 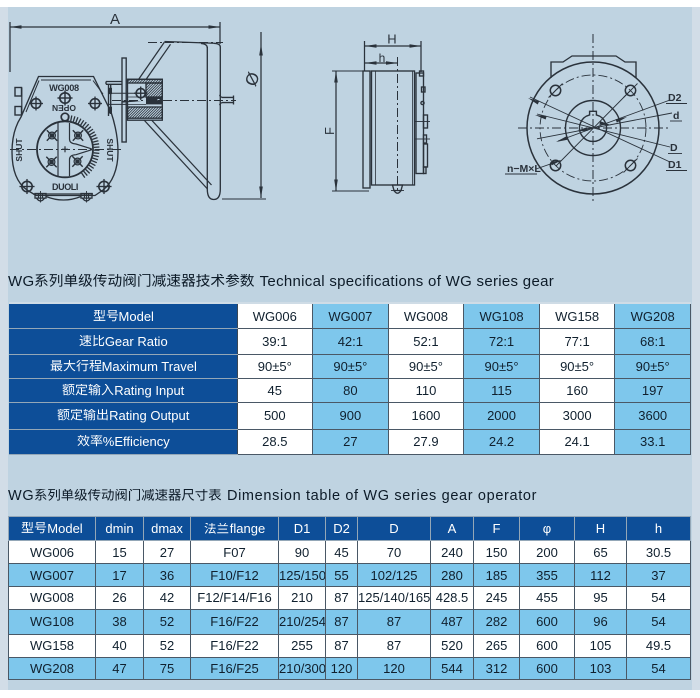 I want to click on svg-text: DUOLI, so click(x=65, y=187).